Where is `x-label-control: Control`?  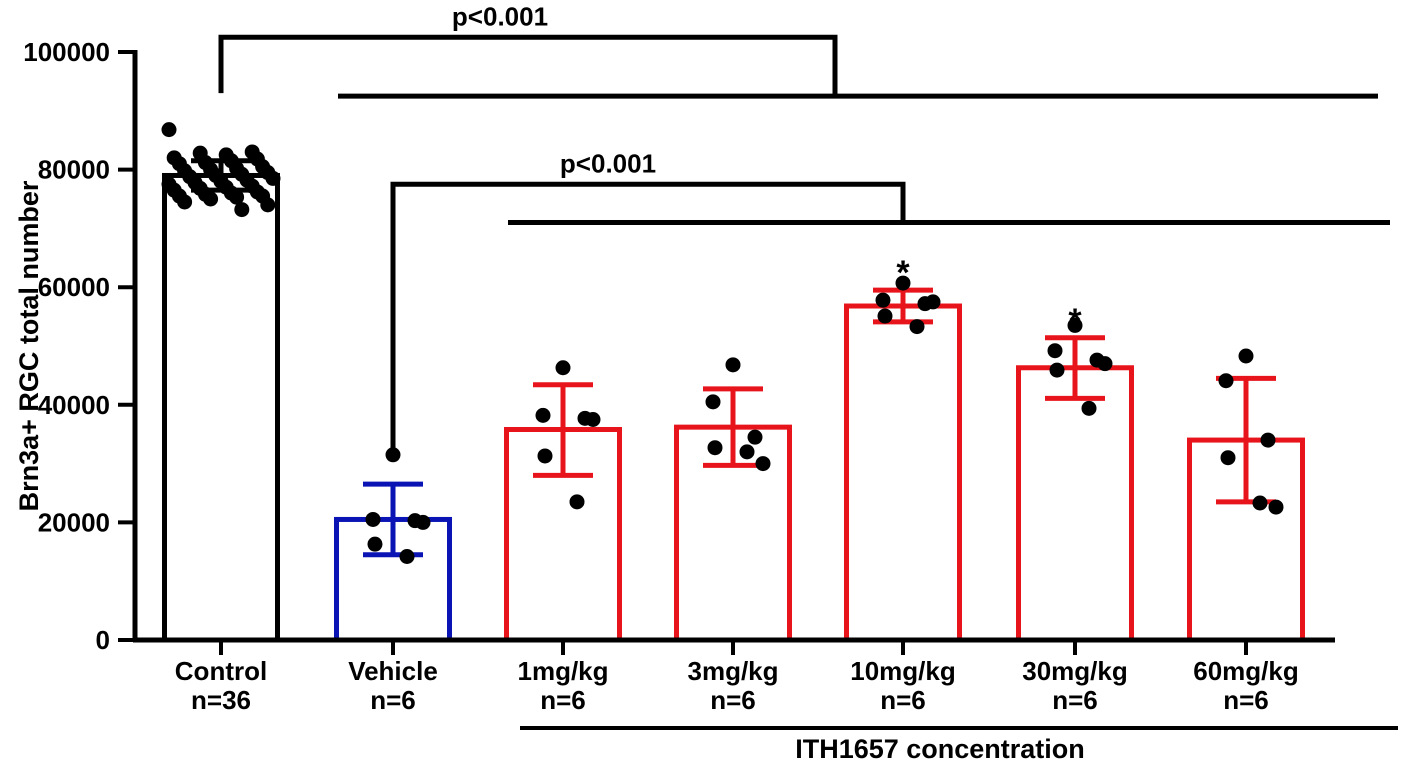 x-label-control: Control is located at coordinates (221, 671).